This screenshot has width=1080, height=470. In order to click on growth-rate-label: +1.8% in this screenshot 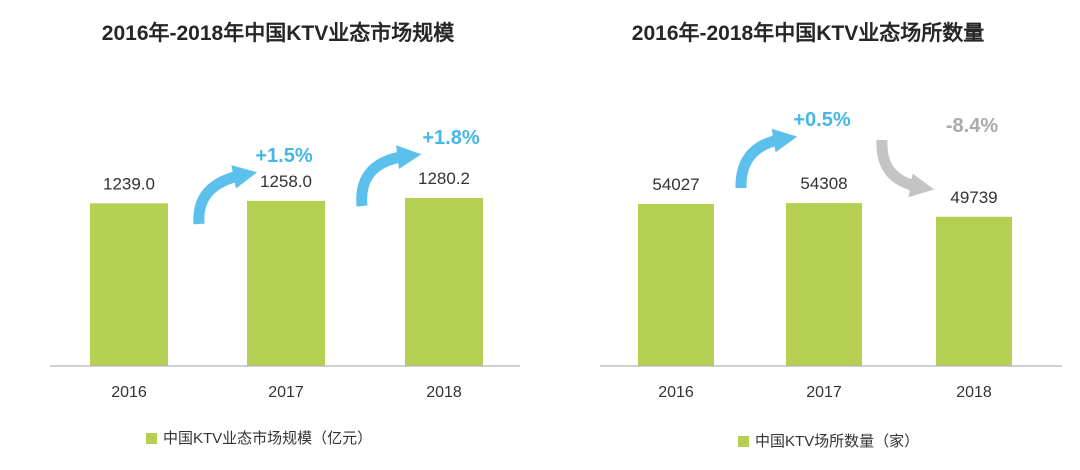, I will do `click(450, 138)`.